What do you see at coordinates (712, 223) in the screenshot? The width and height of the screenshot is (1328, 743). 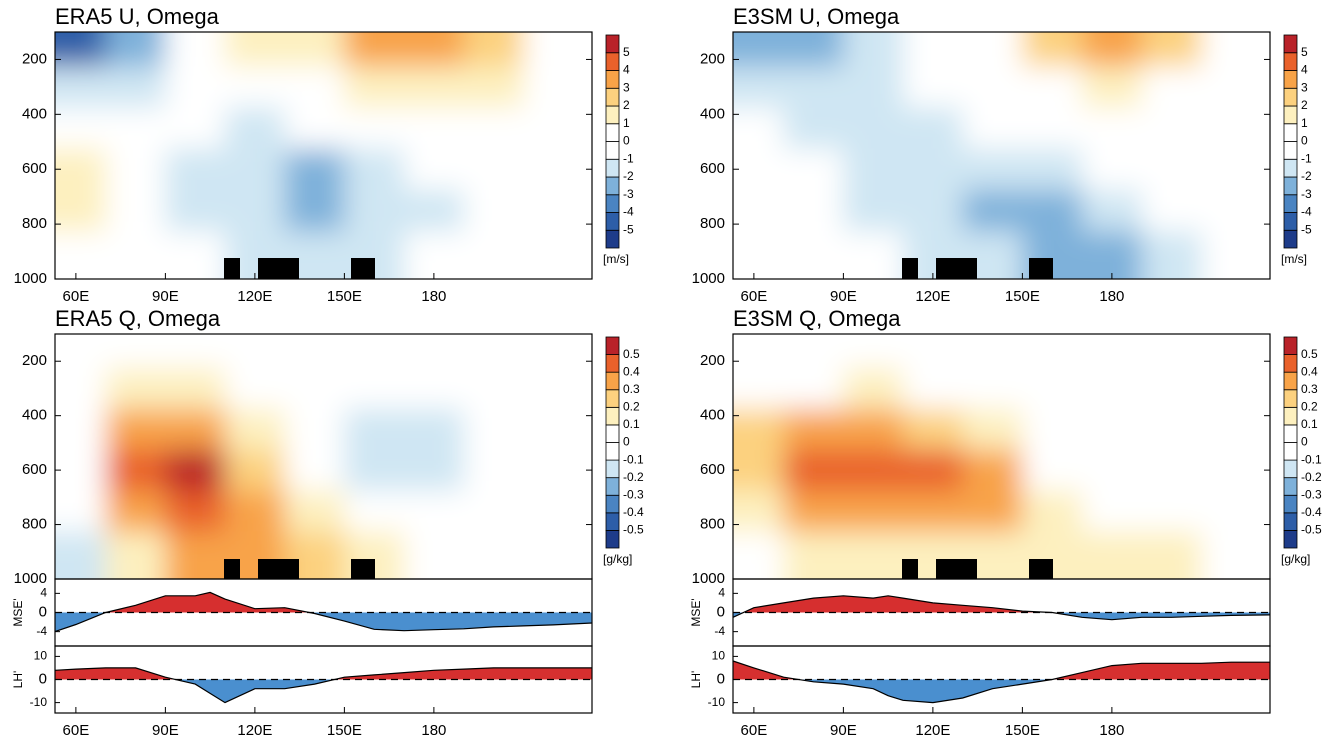 I see `y-tick-label: 800` at bounding box center [712, 223].